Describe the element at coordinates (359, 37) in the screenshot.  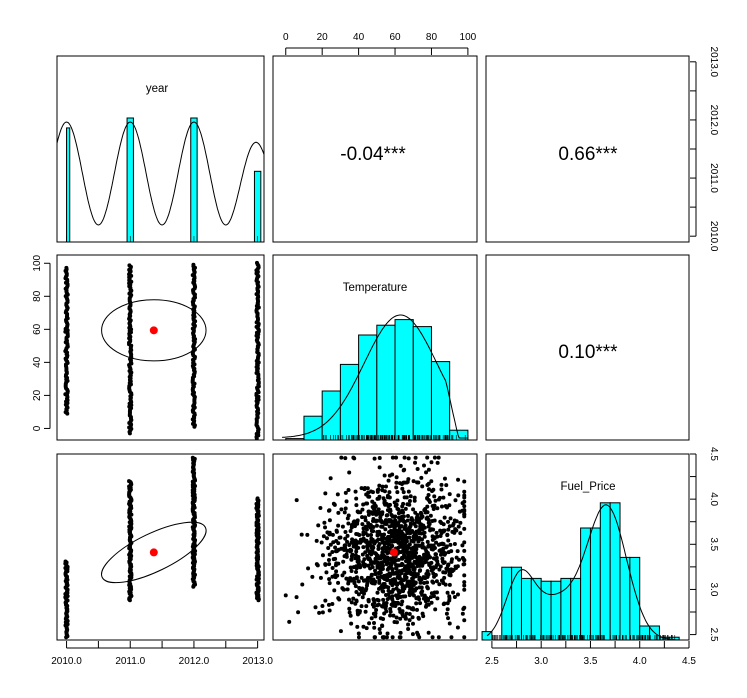
I see `tick-label-temperature: 40` at that location.